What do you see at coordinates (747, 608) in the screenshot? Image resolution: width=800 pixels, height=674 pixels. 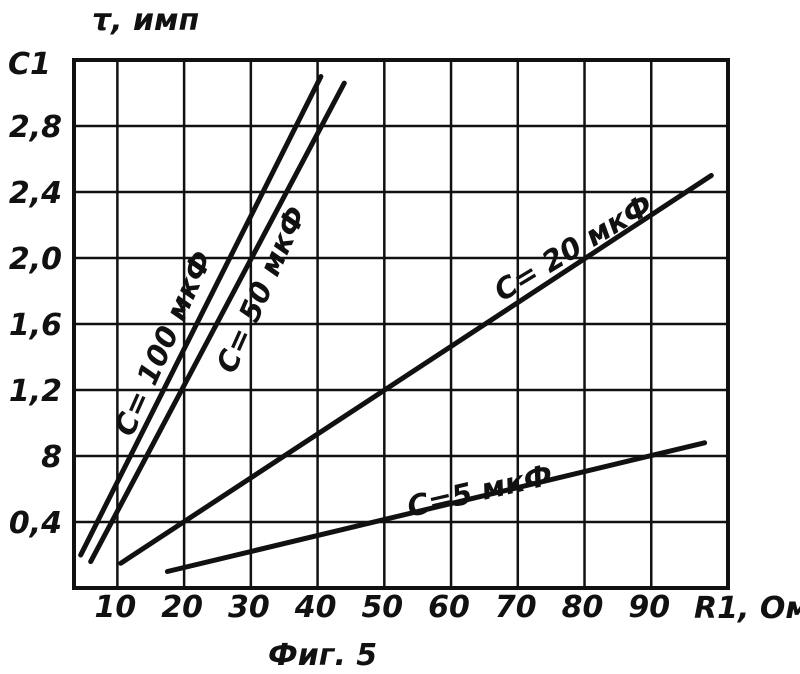 I see `x-axis-title: R1, Ом` at bounding box center [747, 608].